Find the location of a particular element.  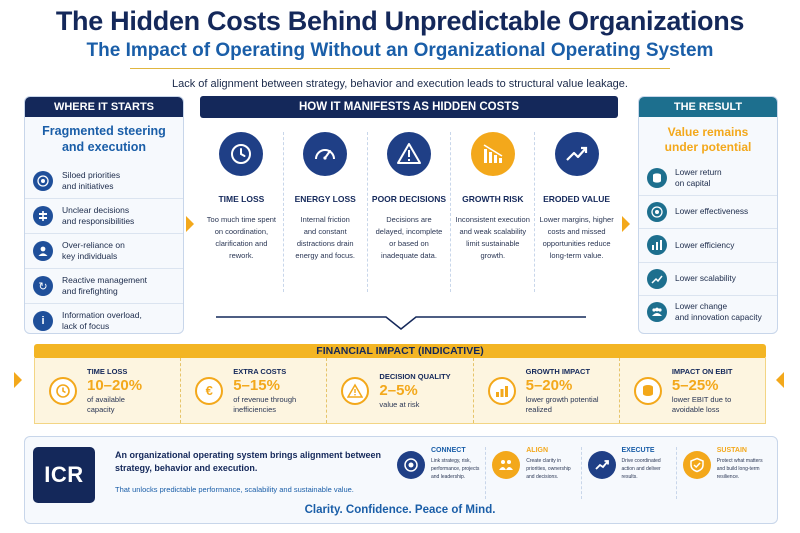

chevron-down-icon is located at coordinates (401, 323).